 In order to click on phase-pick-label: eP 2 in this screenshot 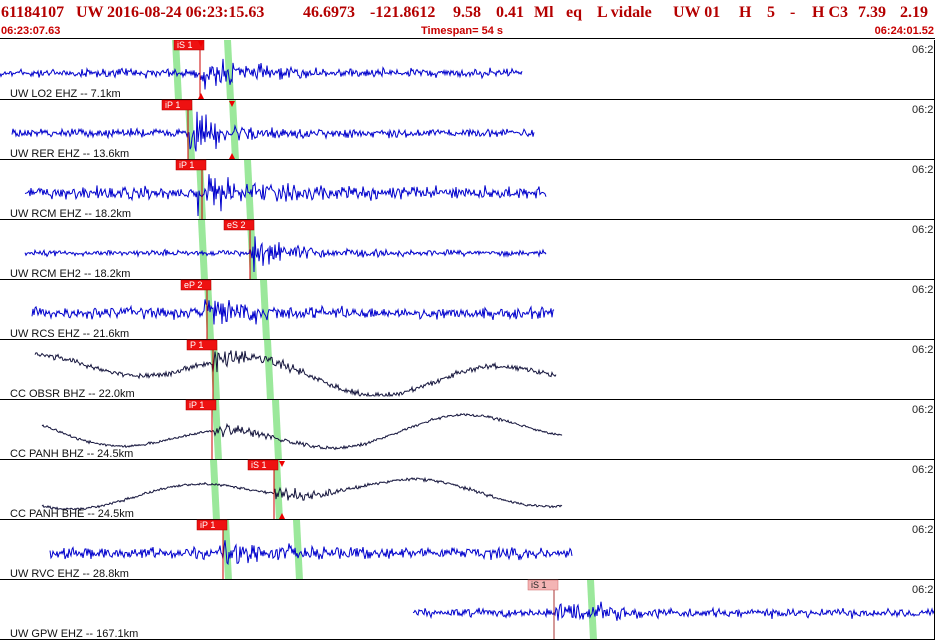, I will do `click(193, 285)`.